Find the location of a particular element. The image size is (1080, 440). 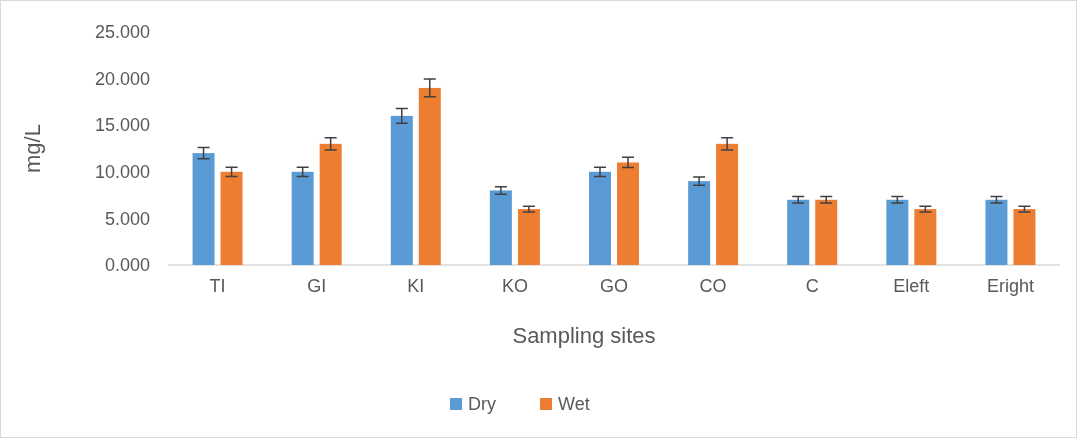

y-tick-label: 15.000 is located at coordinates (122, 125).